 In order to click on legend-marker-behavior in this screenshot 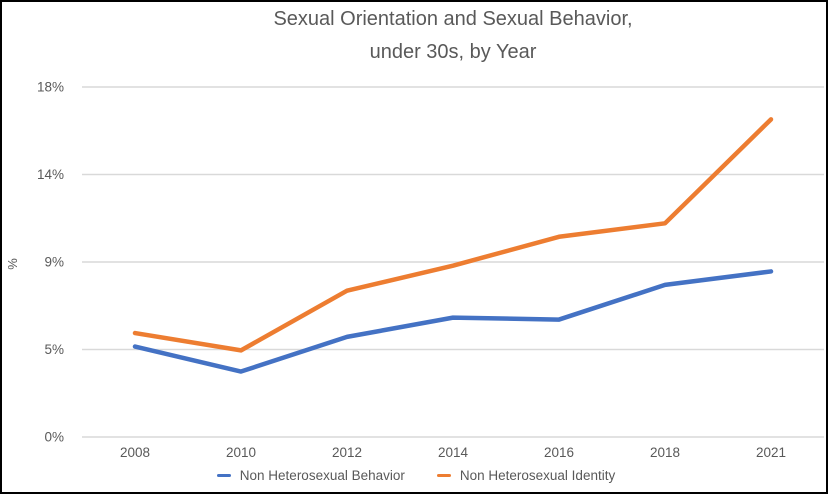, I will do `click(223, 475)`.